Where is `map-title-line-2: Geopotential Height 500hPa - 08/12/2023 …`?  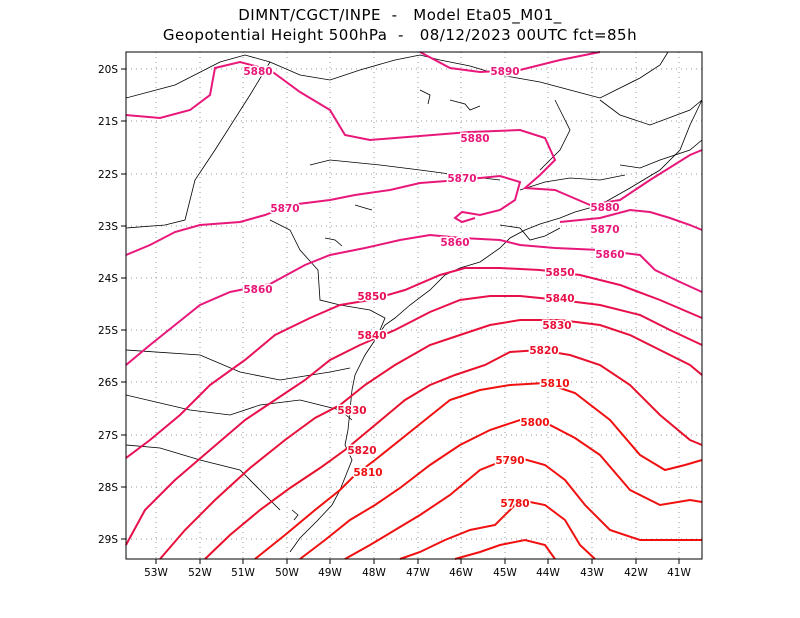 map-title-line-2: Geopotential Height 500hPa - 08/12/2023 … is located at coordinates (400, 35).